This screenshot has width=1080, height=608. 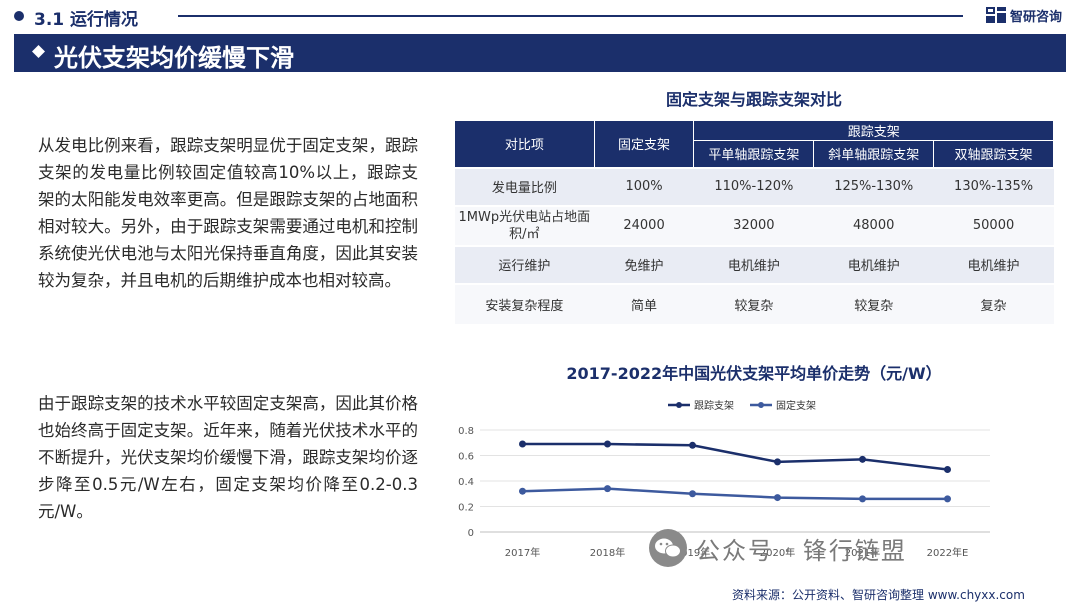 What do you see at coordinates (174, 58) in the screenshot?
I see `page-title: 光伏支架均价缓慢下滑` at bounding box center [174, 58].